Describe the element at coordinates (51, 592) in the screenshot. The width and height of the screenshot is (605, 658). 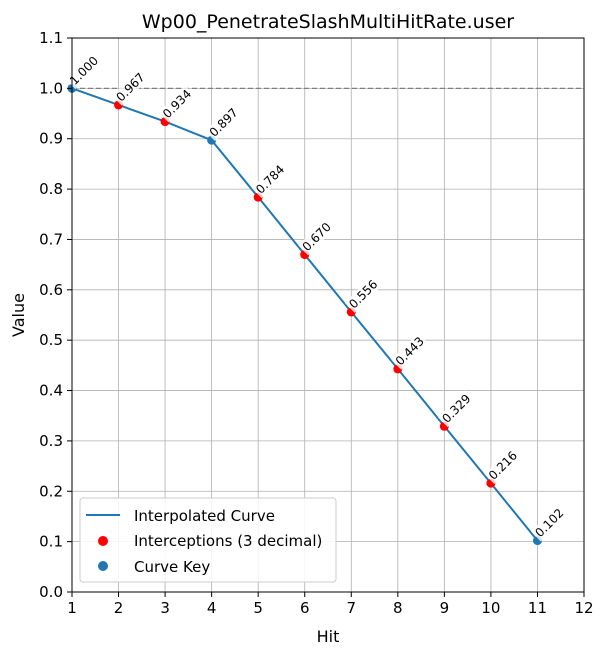
I see `y-tick-label: 0.0` at that location.